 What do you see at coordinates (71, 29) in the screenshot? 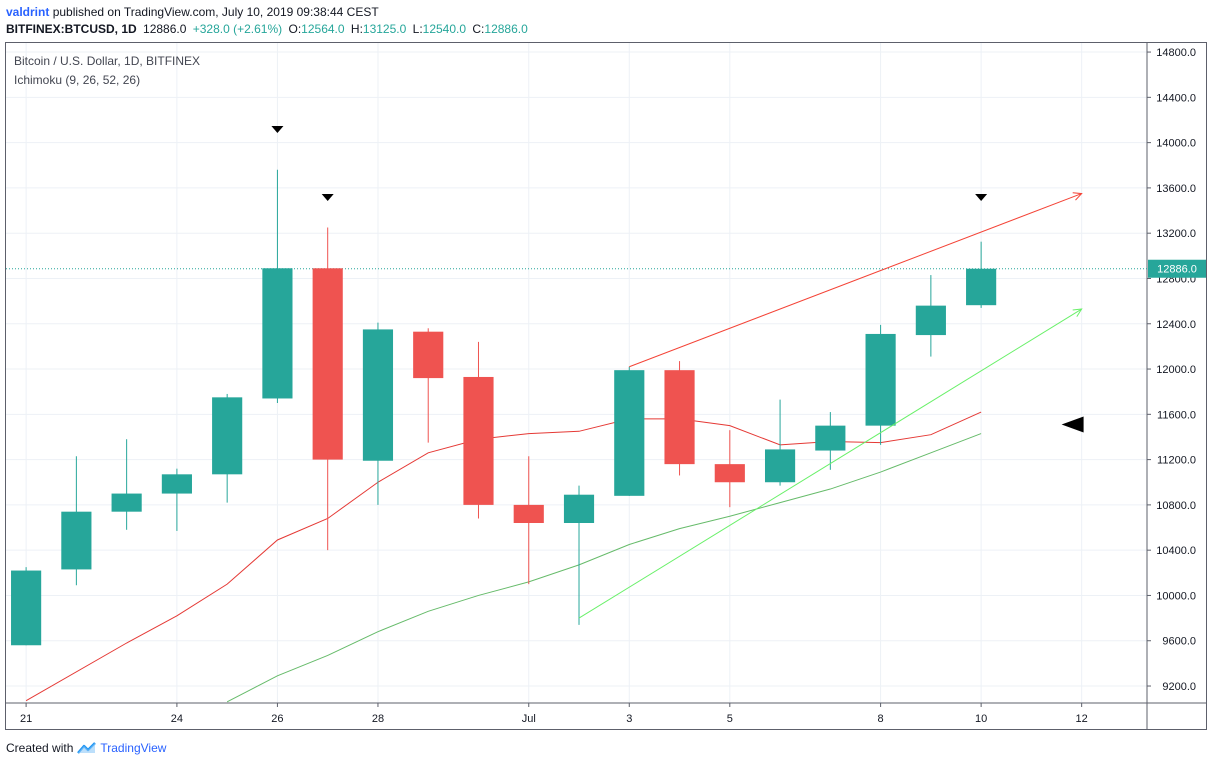
I see `symbol-label: BITFINEX:BTCUSD, 1D` at bounding box center [71, 29].